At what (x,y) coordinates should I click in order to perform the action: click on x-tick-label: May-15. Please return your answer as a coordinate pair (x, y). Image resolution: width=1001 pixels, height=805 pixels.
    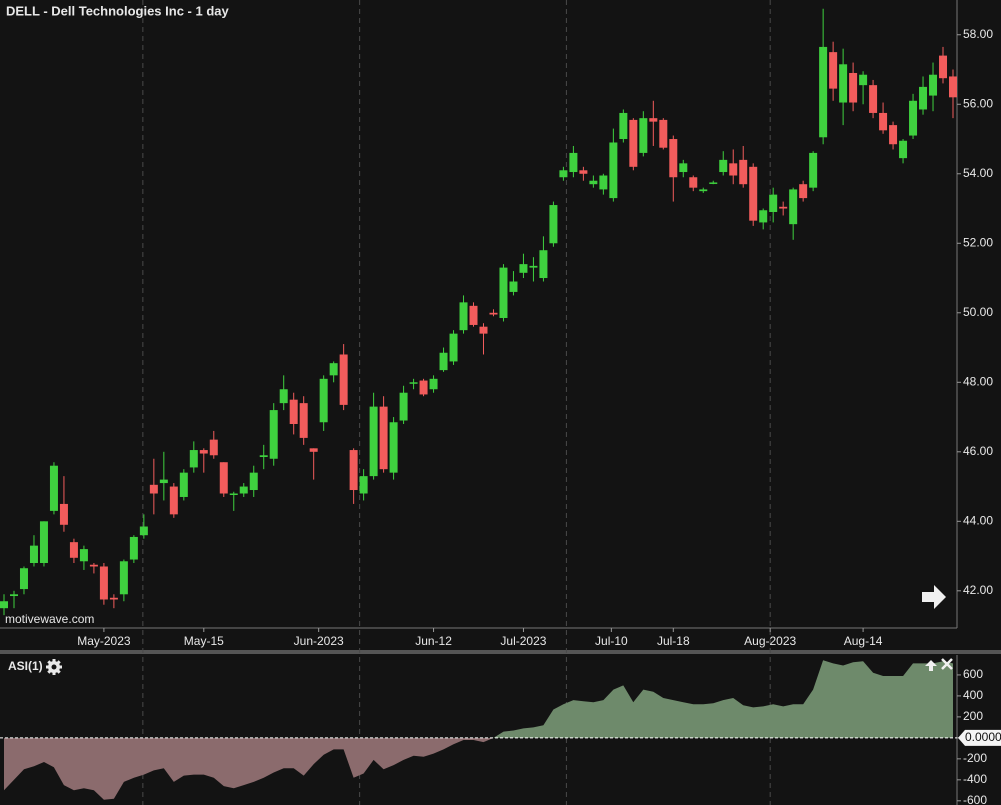
    Looking at the image, I should click on (204, 641).